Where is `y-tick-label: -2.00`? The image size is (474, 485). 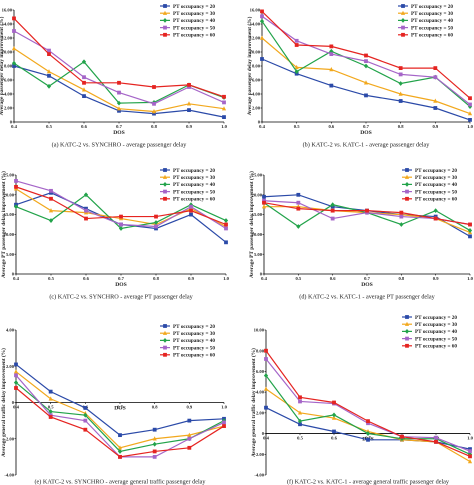 y-tick-label: -2.00 is located at coordinates (9, 438).